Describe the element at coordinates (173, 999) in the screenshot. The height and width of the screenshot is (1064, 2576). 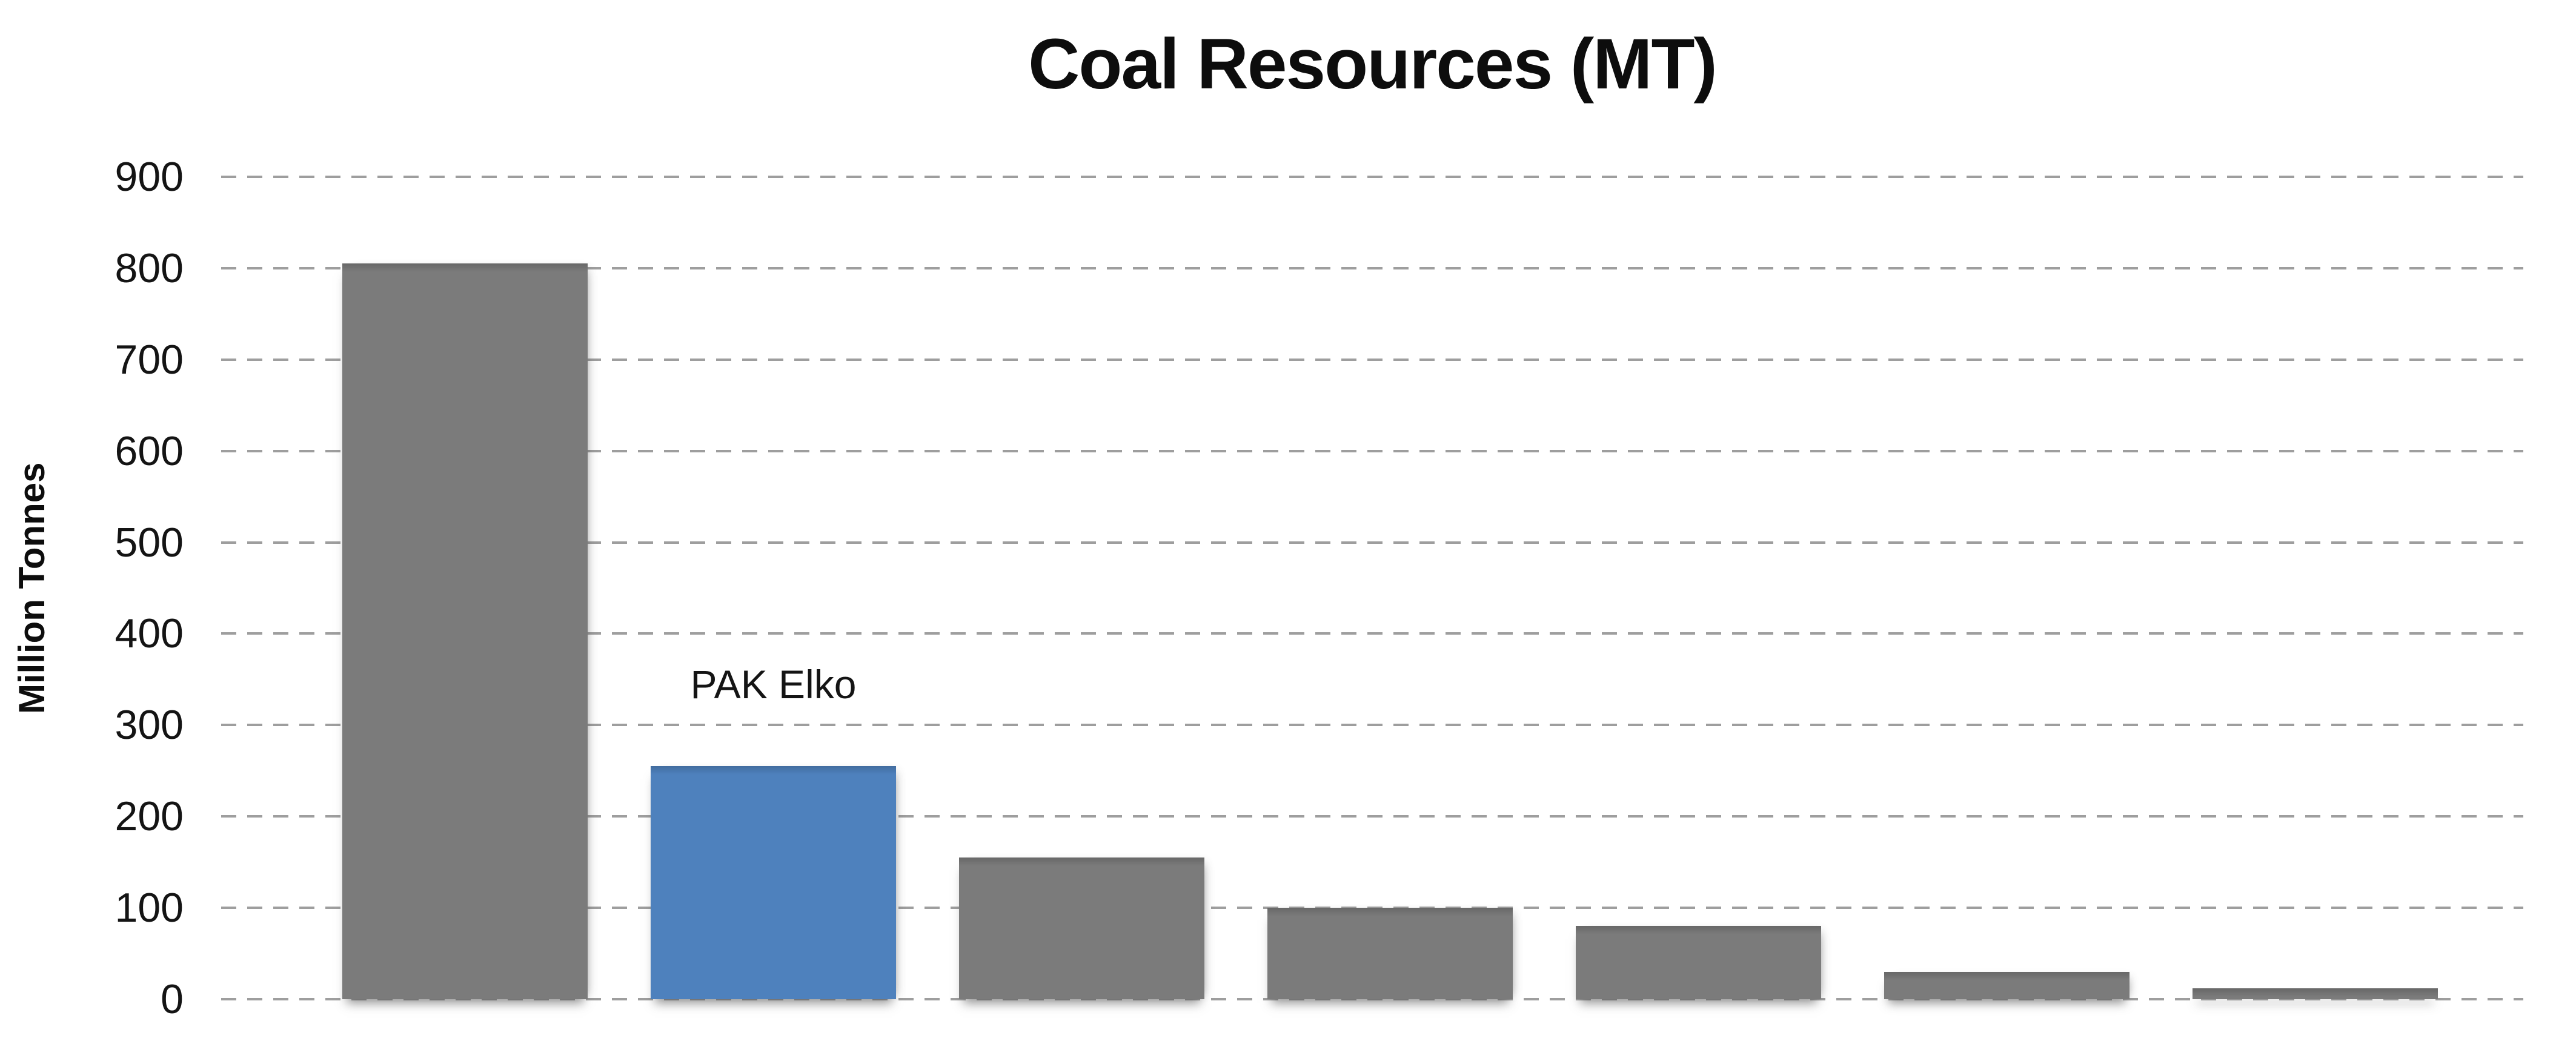
I see `y-tick-label-0: 0` at that location.